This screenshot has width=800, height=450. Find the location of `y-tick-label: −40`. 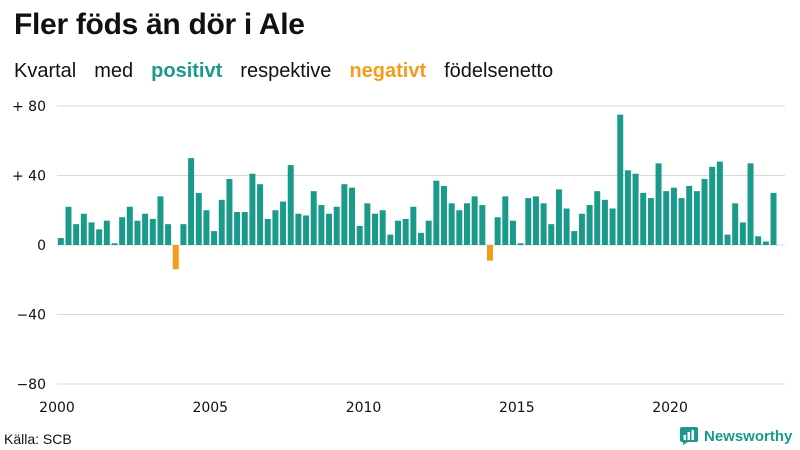

y-tick-label: −40 is located at coordinates (31, 316).